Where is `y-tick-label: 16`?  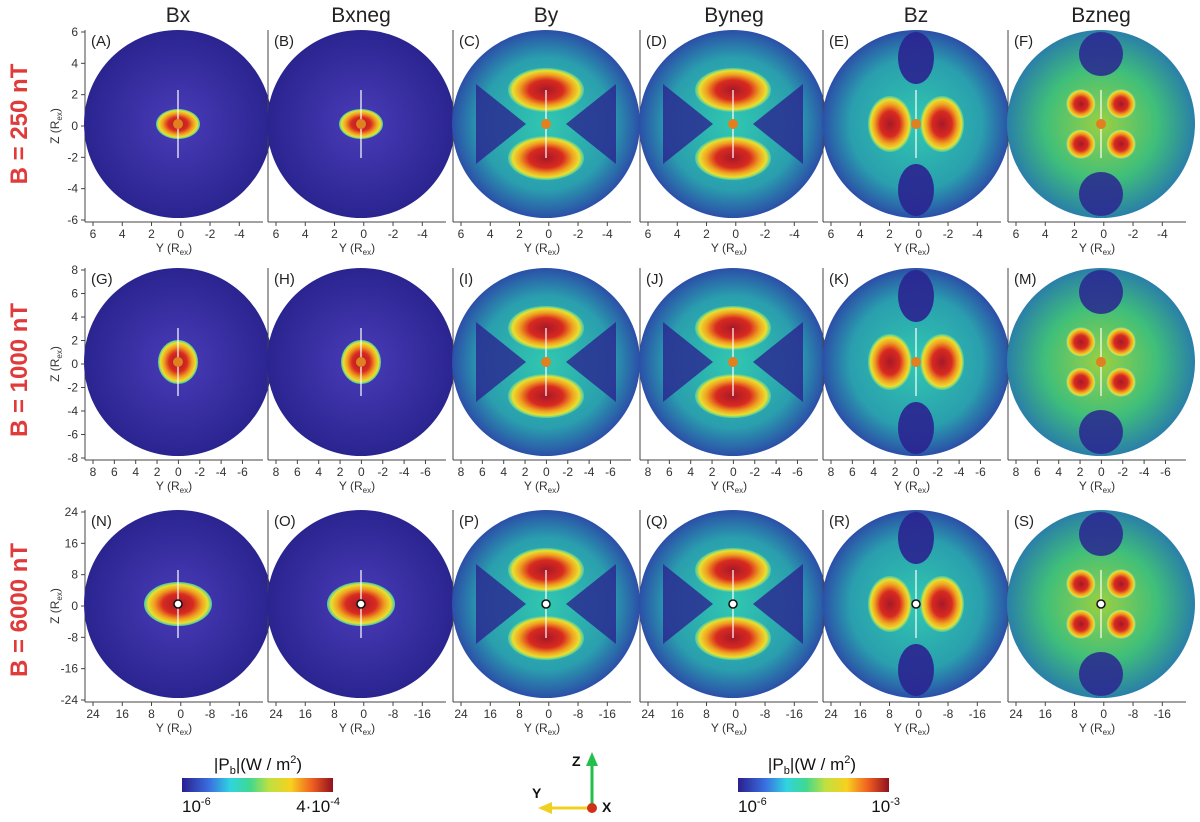 y-tick-label: 16 is located at coordinates (72, 543).